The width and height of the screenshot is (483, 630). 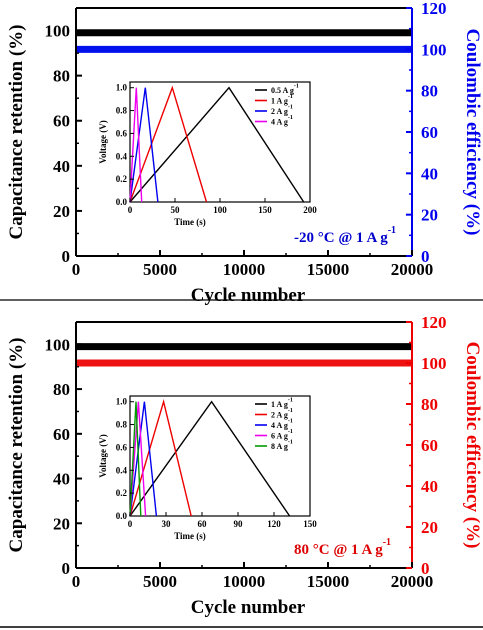 I want to click on inset-x-tick-label: 30, so click(x=167, y=524).